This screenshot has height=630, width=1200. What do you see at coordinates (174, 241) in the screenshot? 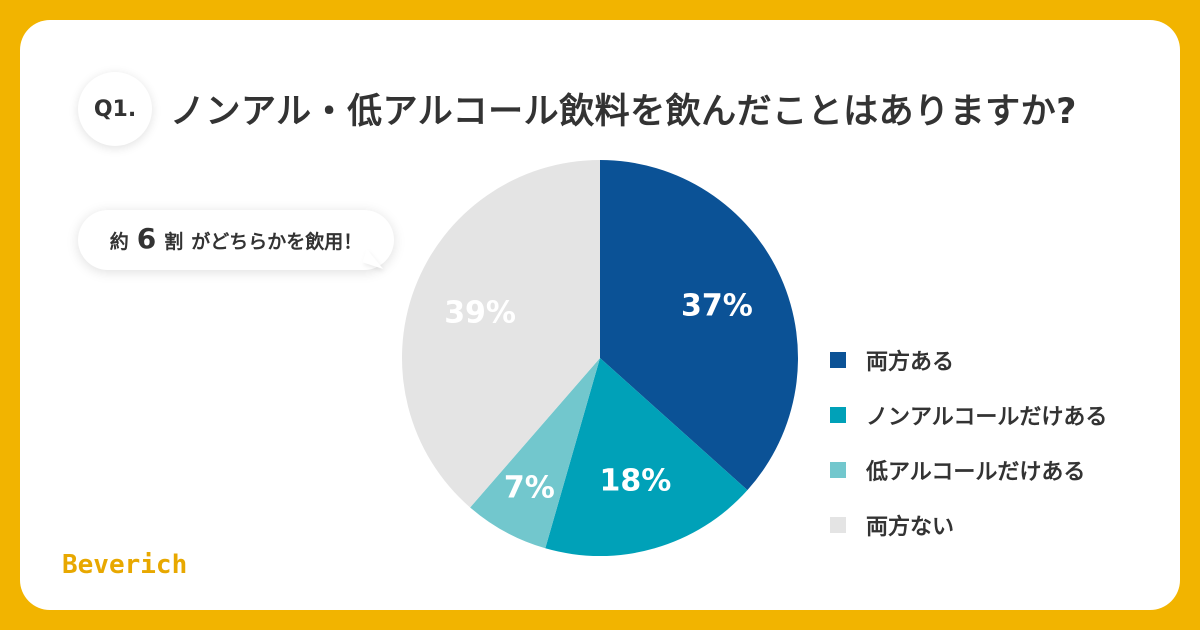
I see `callout-unit: 割` at bounding box center [174, 241].